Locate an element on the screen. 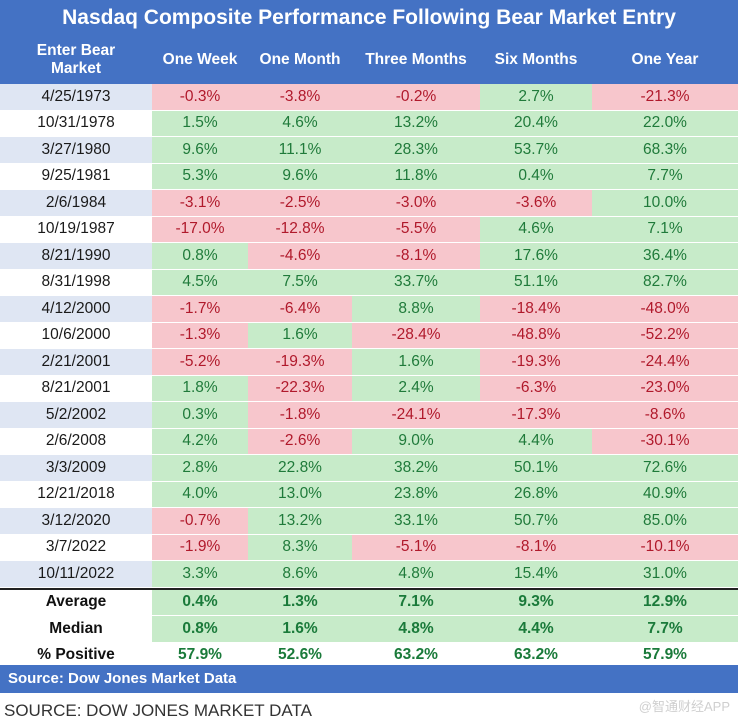  return-cell: 68.3% is located at coordinates (665, 150).